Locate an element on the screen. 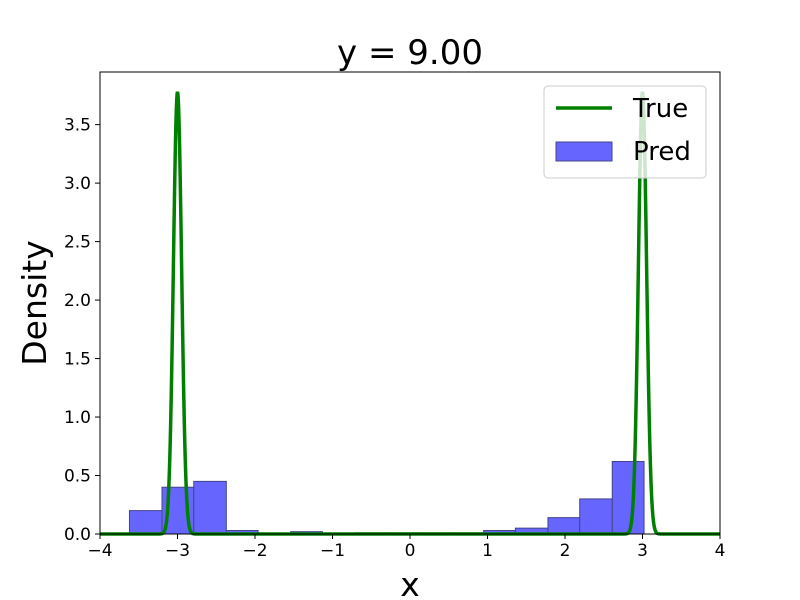 This screenshot has height=600, width=800. y-tick-label-0: 0.0 is located at coordinates (77, 535).